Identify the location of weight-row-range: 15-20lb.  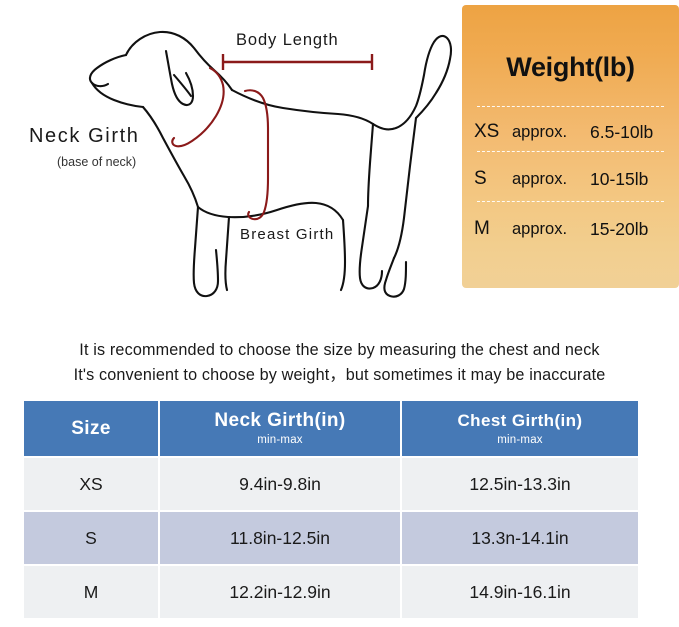
(619, 228).